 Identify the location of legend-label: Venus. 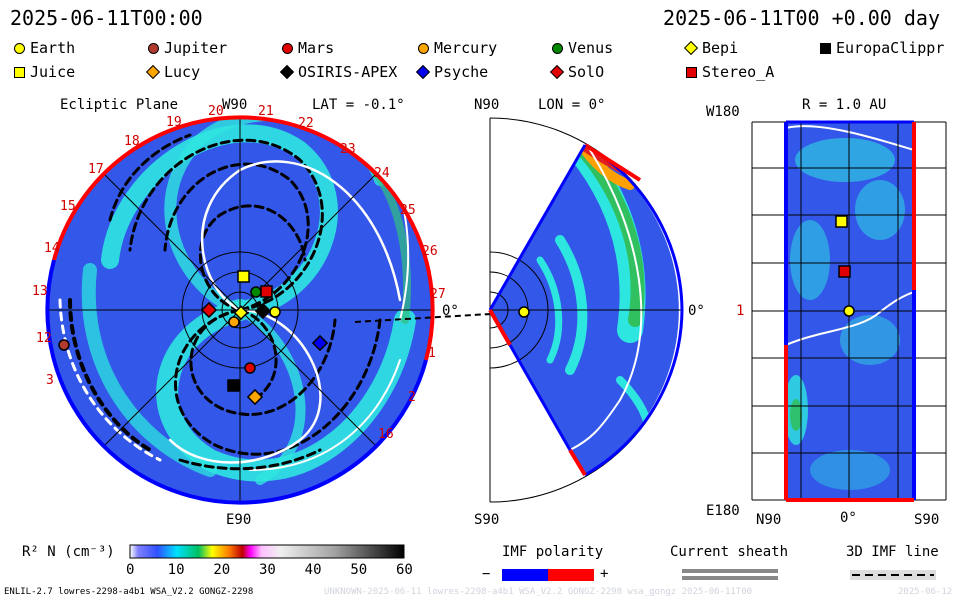
(591, 48).